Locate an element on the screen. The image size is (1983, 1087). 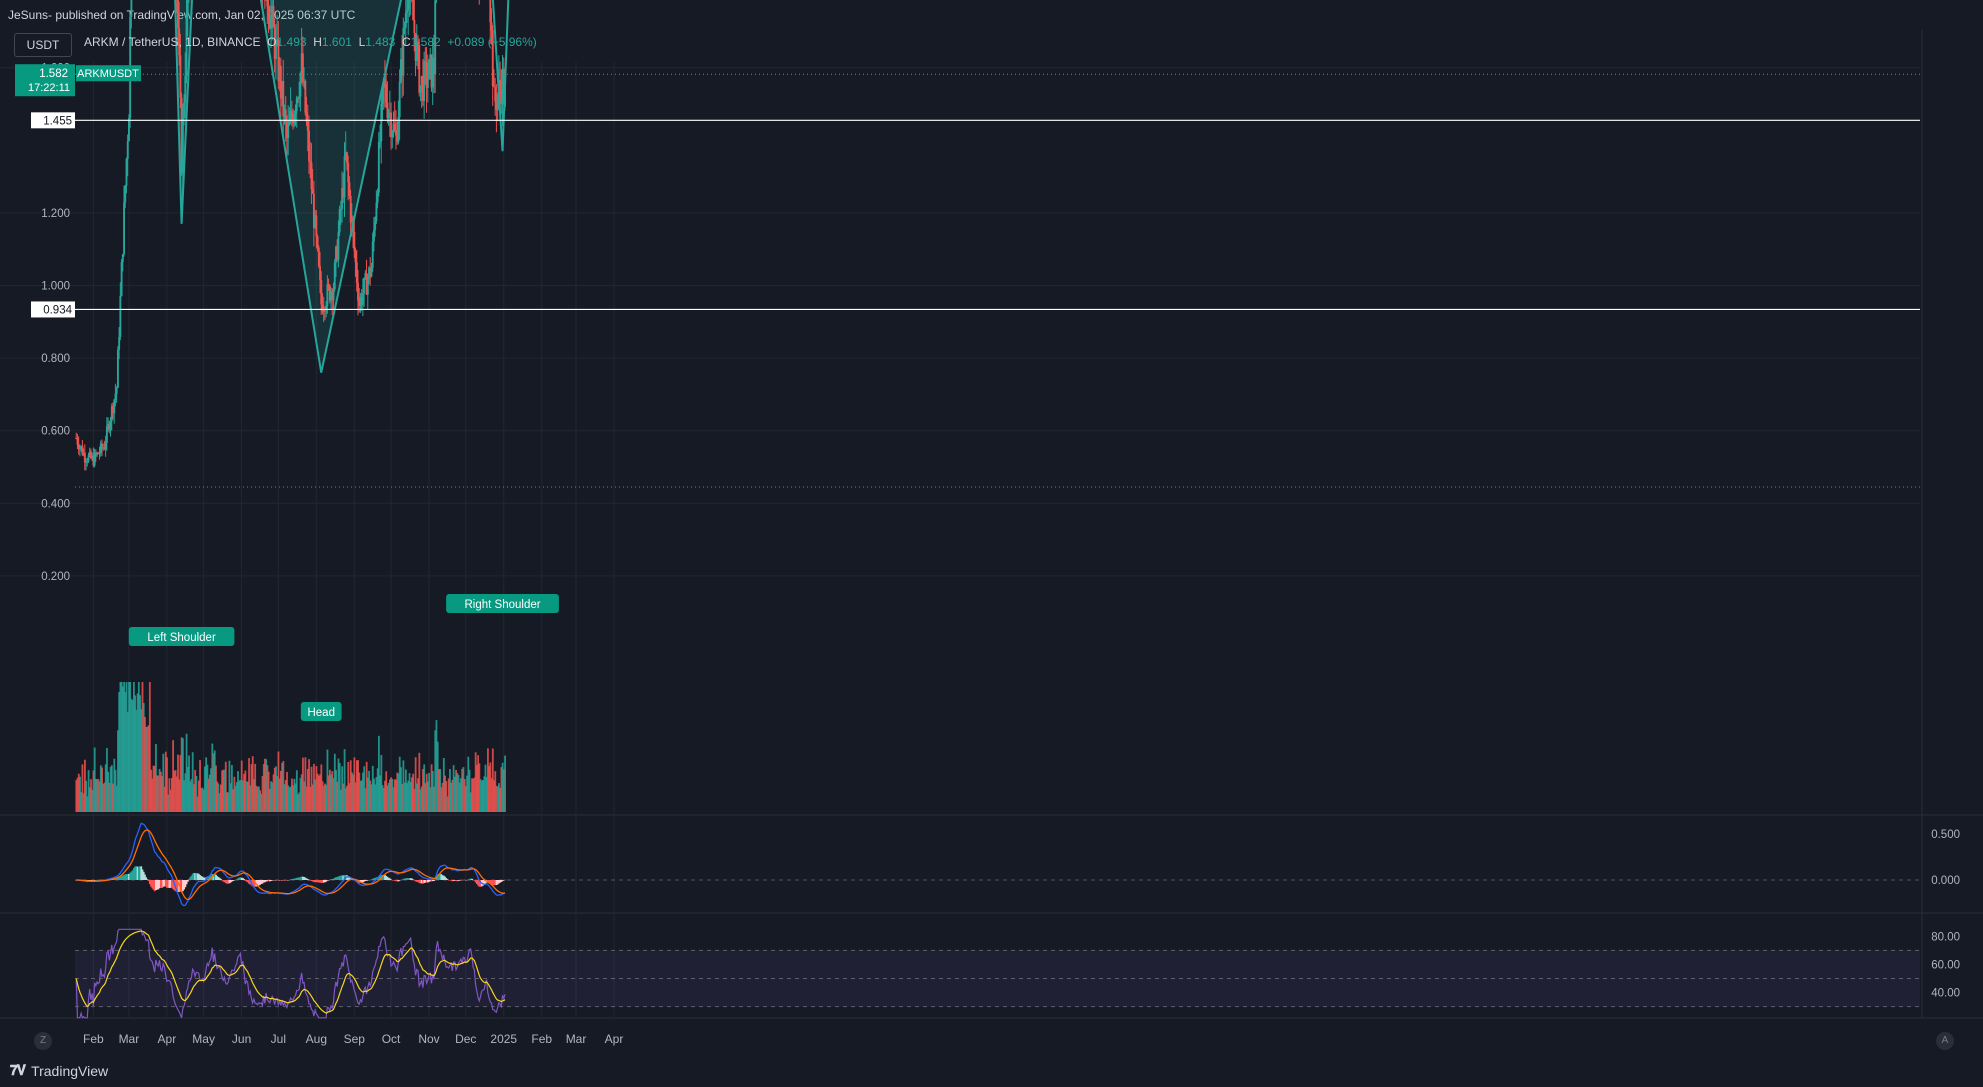
x-tick-label: Sep is located at coordinates (355, 1039).